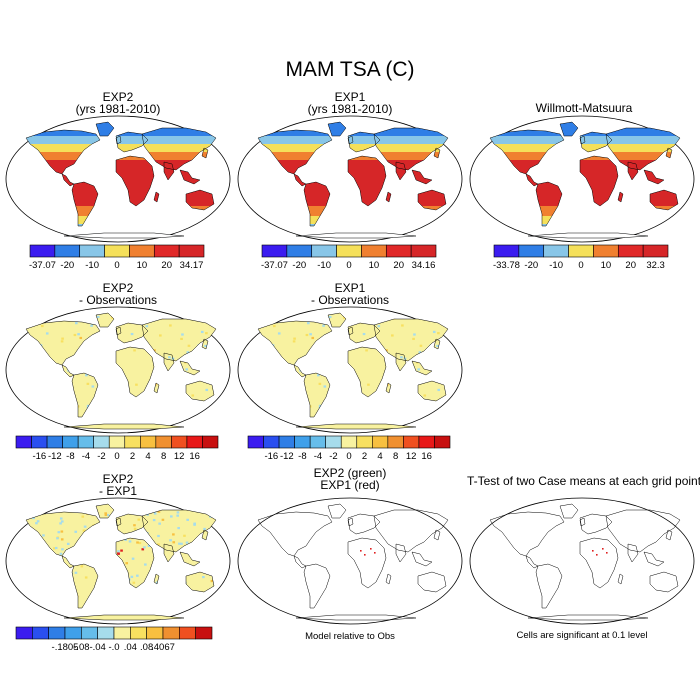 This screenshot has height=700, width=700. I want to click on colorbar-tick-label: 20, so click(166, 265).